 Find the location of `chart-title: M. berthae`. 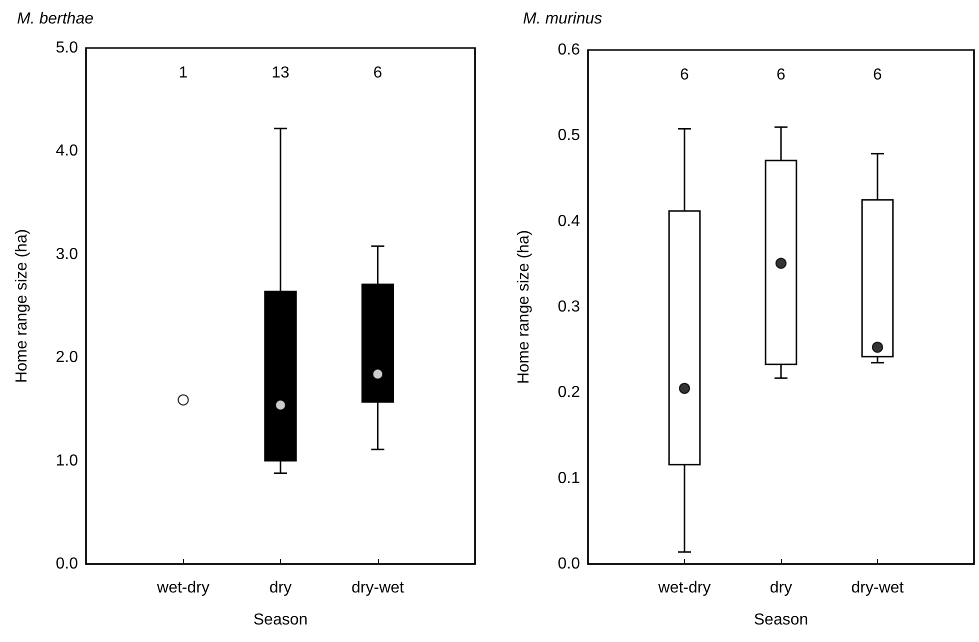

chart-title: M. berthae is located at coordinates (55, 19).